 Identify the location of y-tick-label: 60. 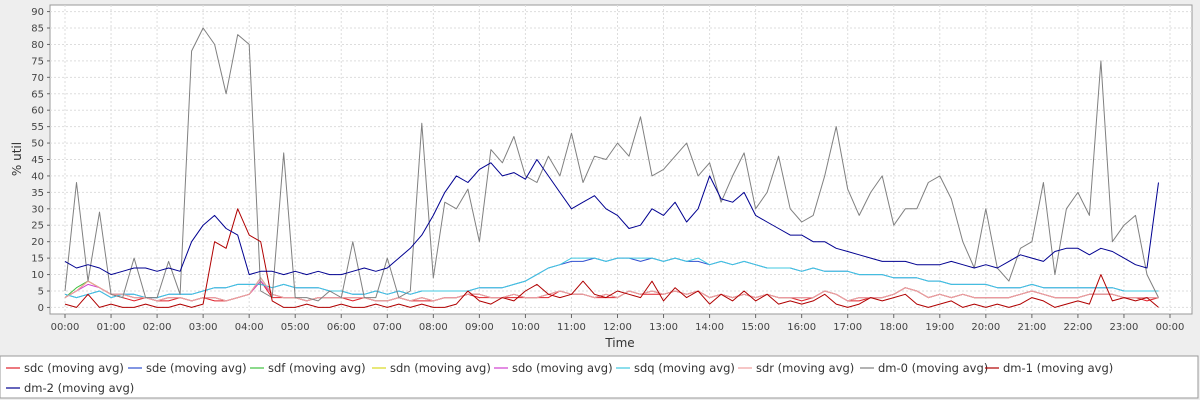
(37, 111).